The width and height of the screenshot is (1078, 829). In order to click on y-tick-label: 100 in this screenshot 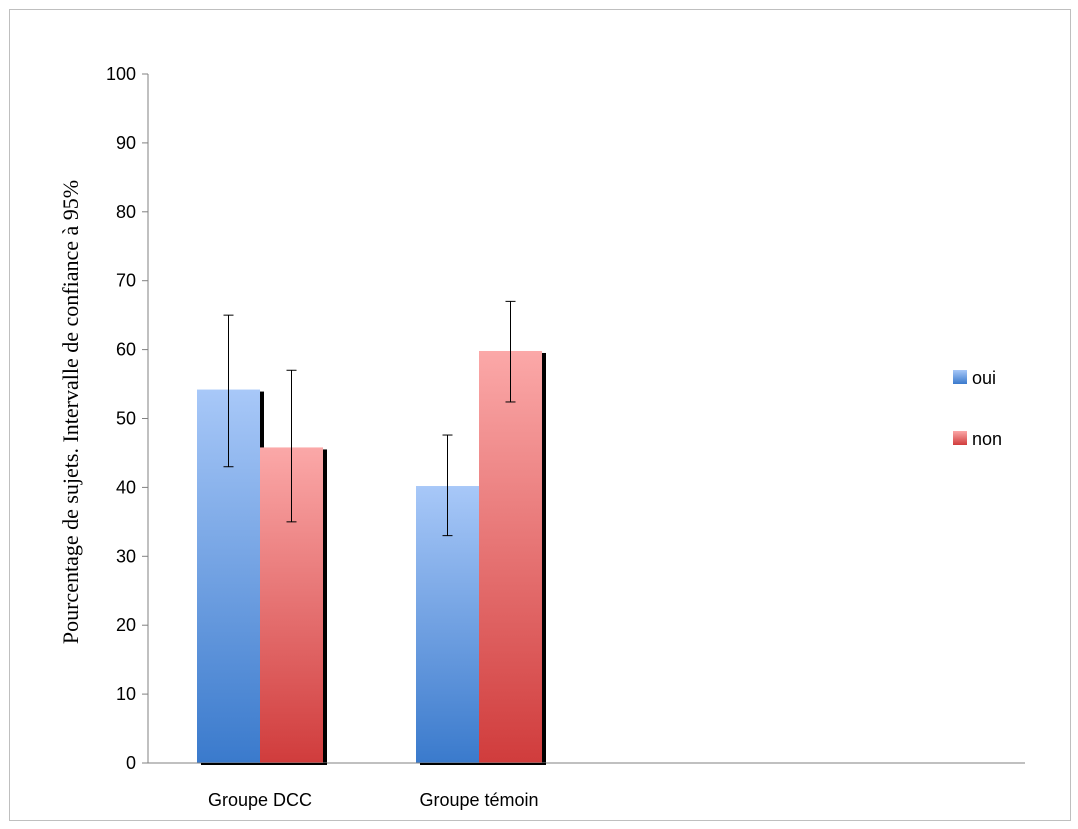, I will do `click(121, 74)`.